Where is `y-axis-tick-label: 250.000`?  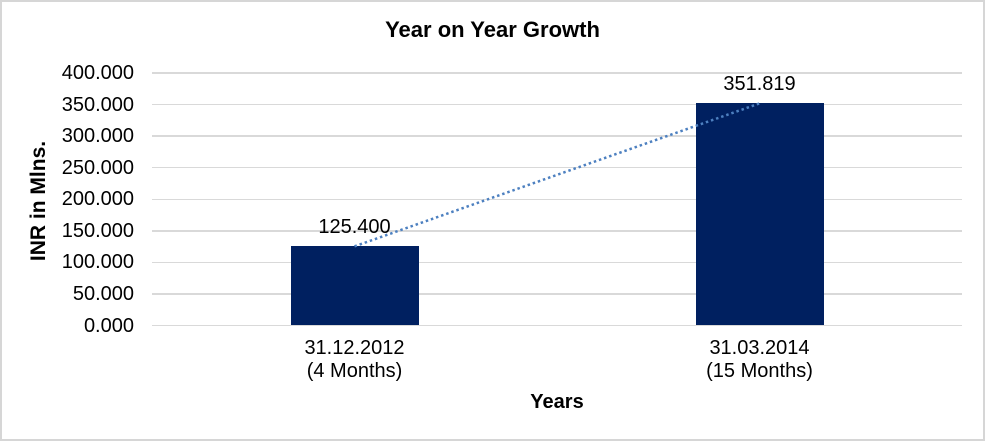 y-axis-tick-label: 250.000 is located at coordinates (97, 167).